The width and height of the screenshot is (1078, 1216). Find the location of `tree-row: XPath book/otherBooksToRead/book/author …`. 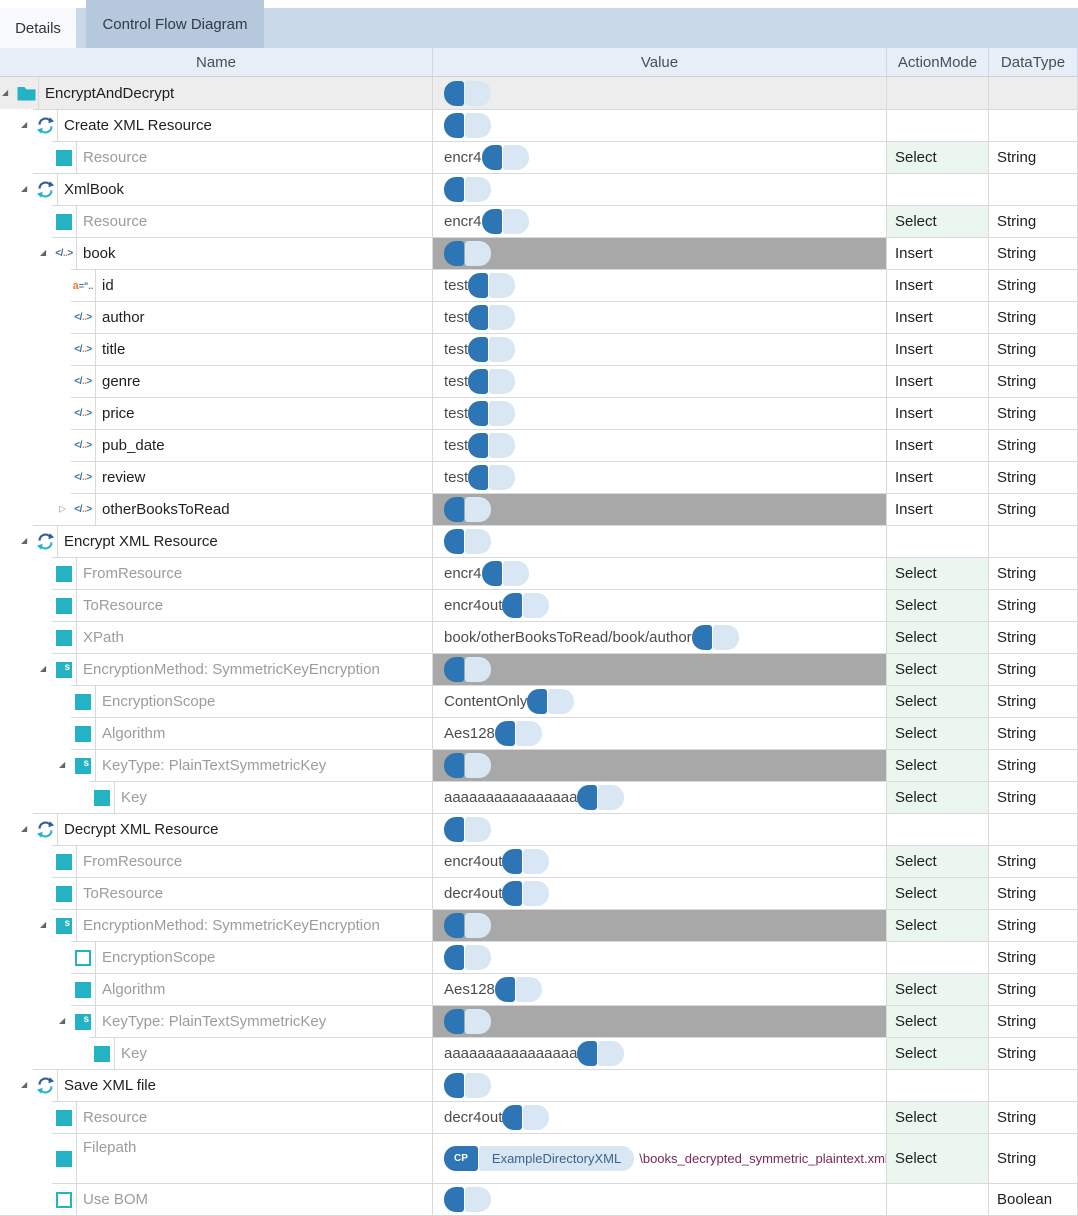

tree-row: XPath book/otherBooksToRead/book/author … is located at coordinates (539, 637).